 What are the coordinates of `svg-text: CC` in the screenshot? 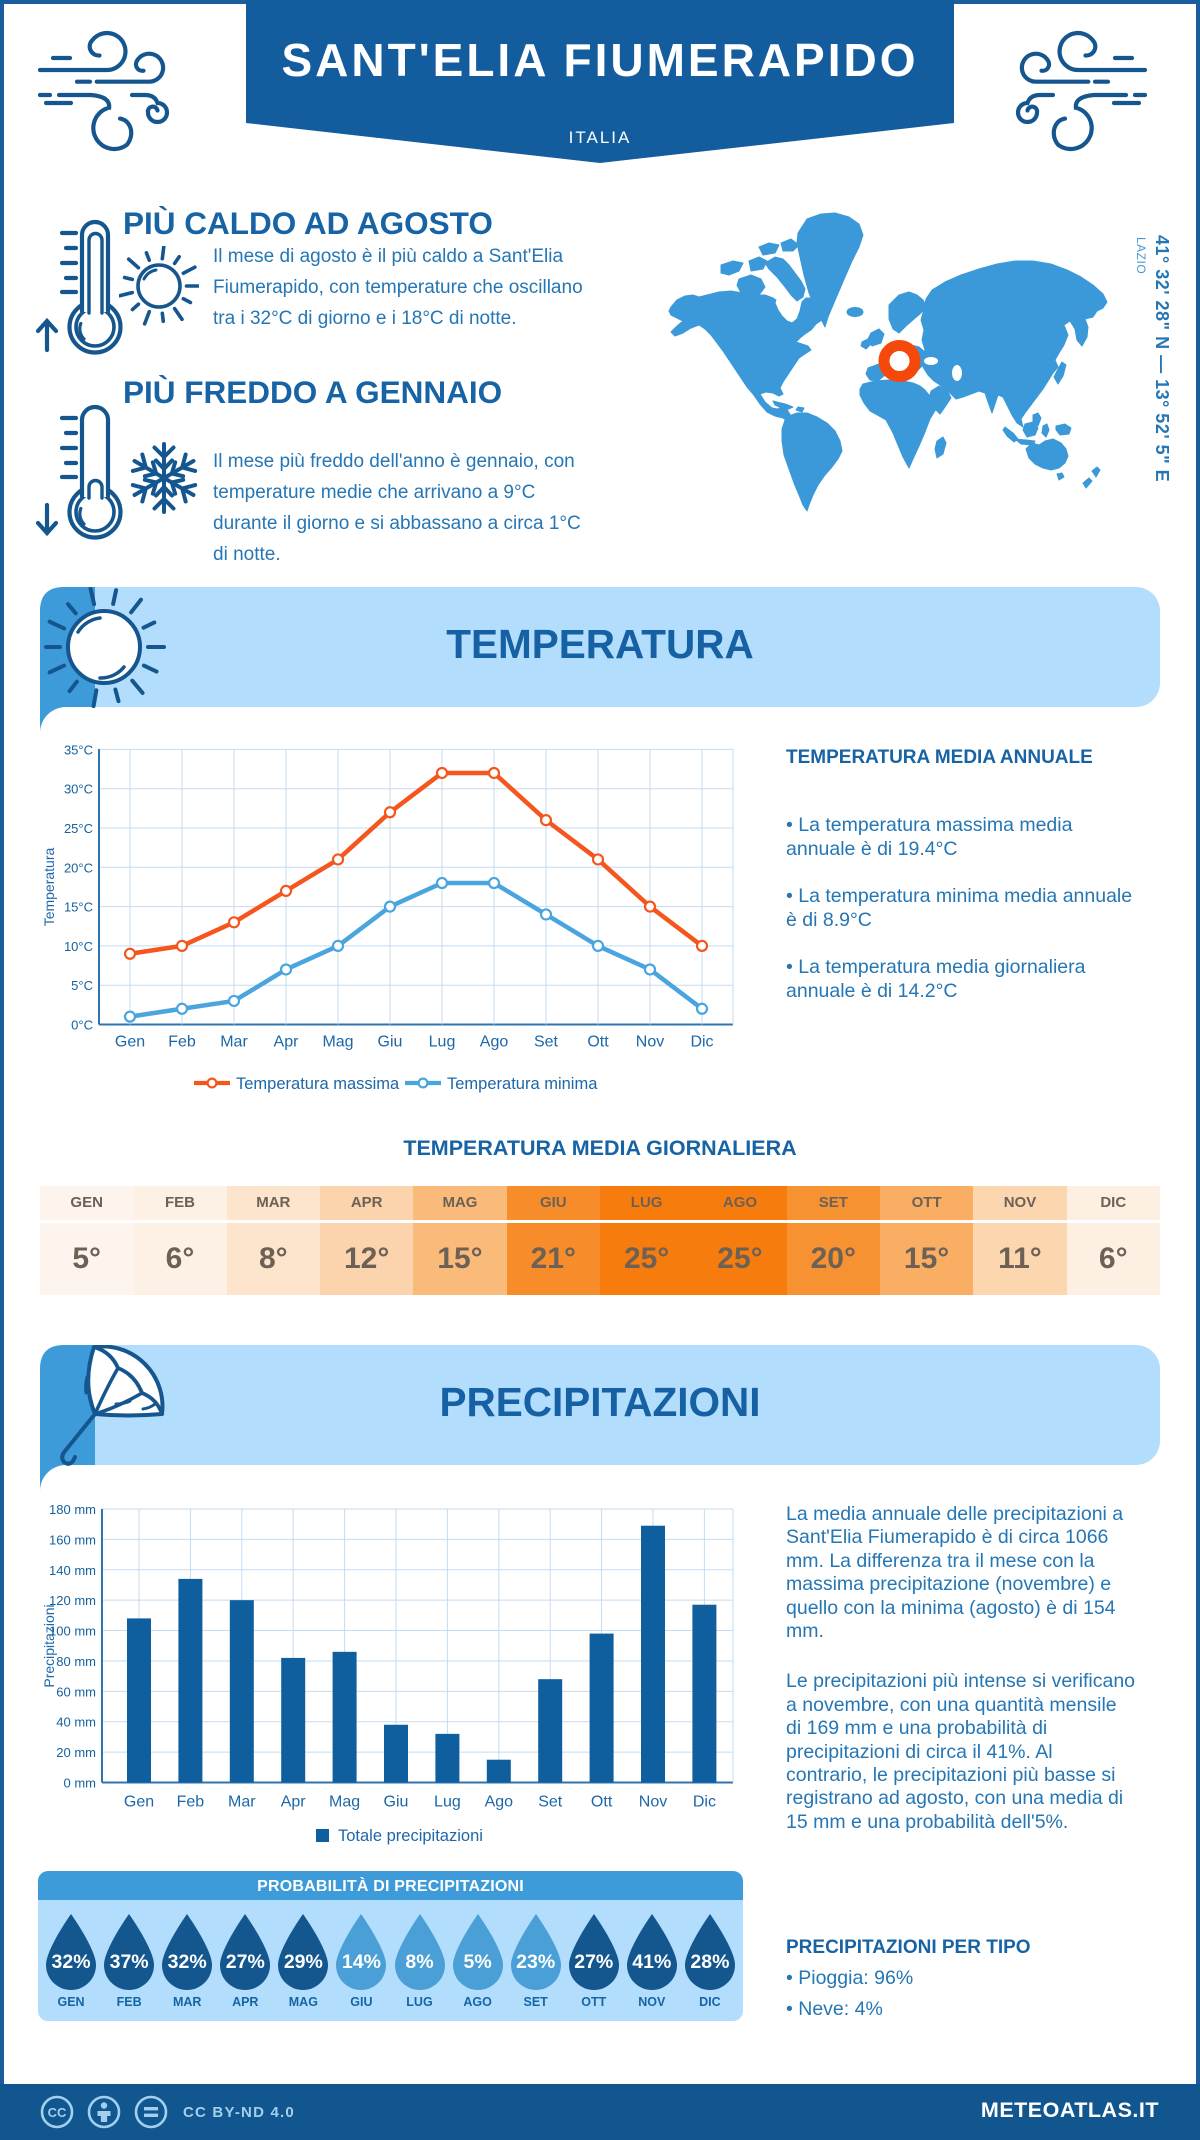 It's located at (57, 2112).